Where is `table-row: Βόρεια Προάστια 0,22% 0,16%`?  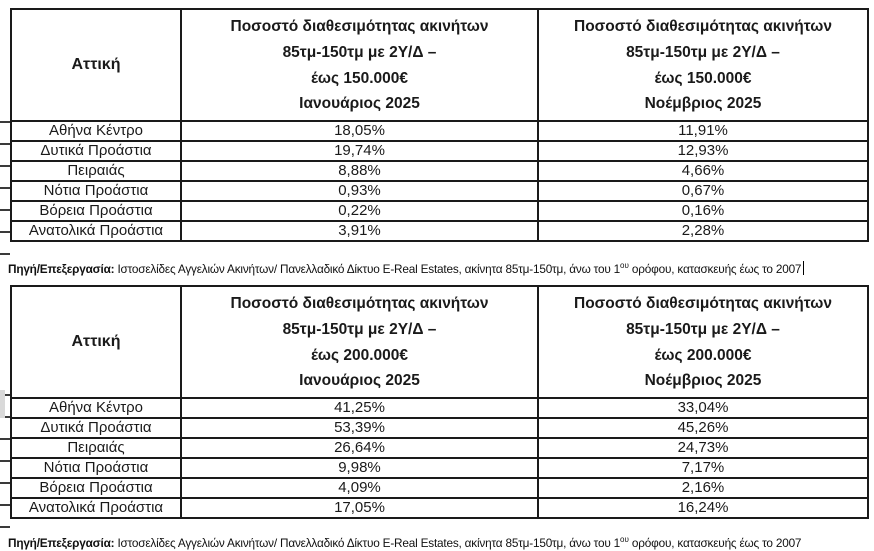 table-row: Βόρεια Προάστια 0,22% 0,16% is located at coordinates (439, 211).